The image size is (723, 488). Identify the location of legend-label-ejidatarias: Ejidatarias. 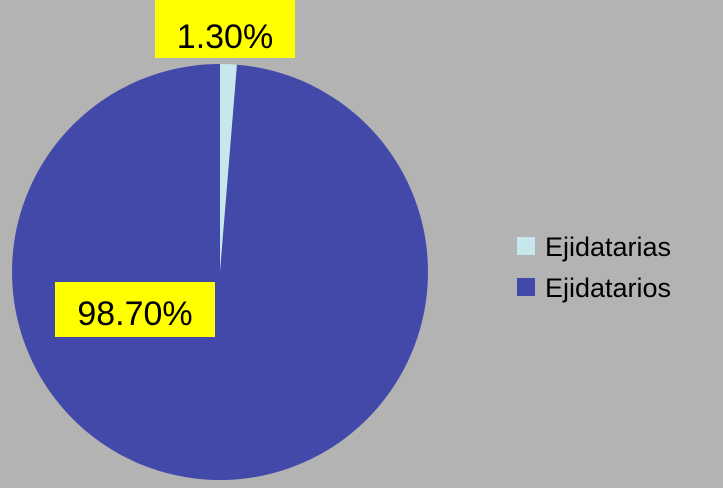
(608, 247).